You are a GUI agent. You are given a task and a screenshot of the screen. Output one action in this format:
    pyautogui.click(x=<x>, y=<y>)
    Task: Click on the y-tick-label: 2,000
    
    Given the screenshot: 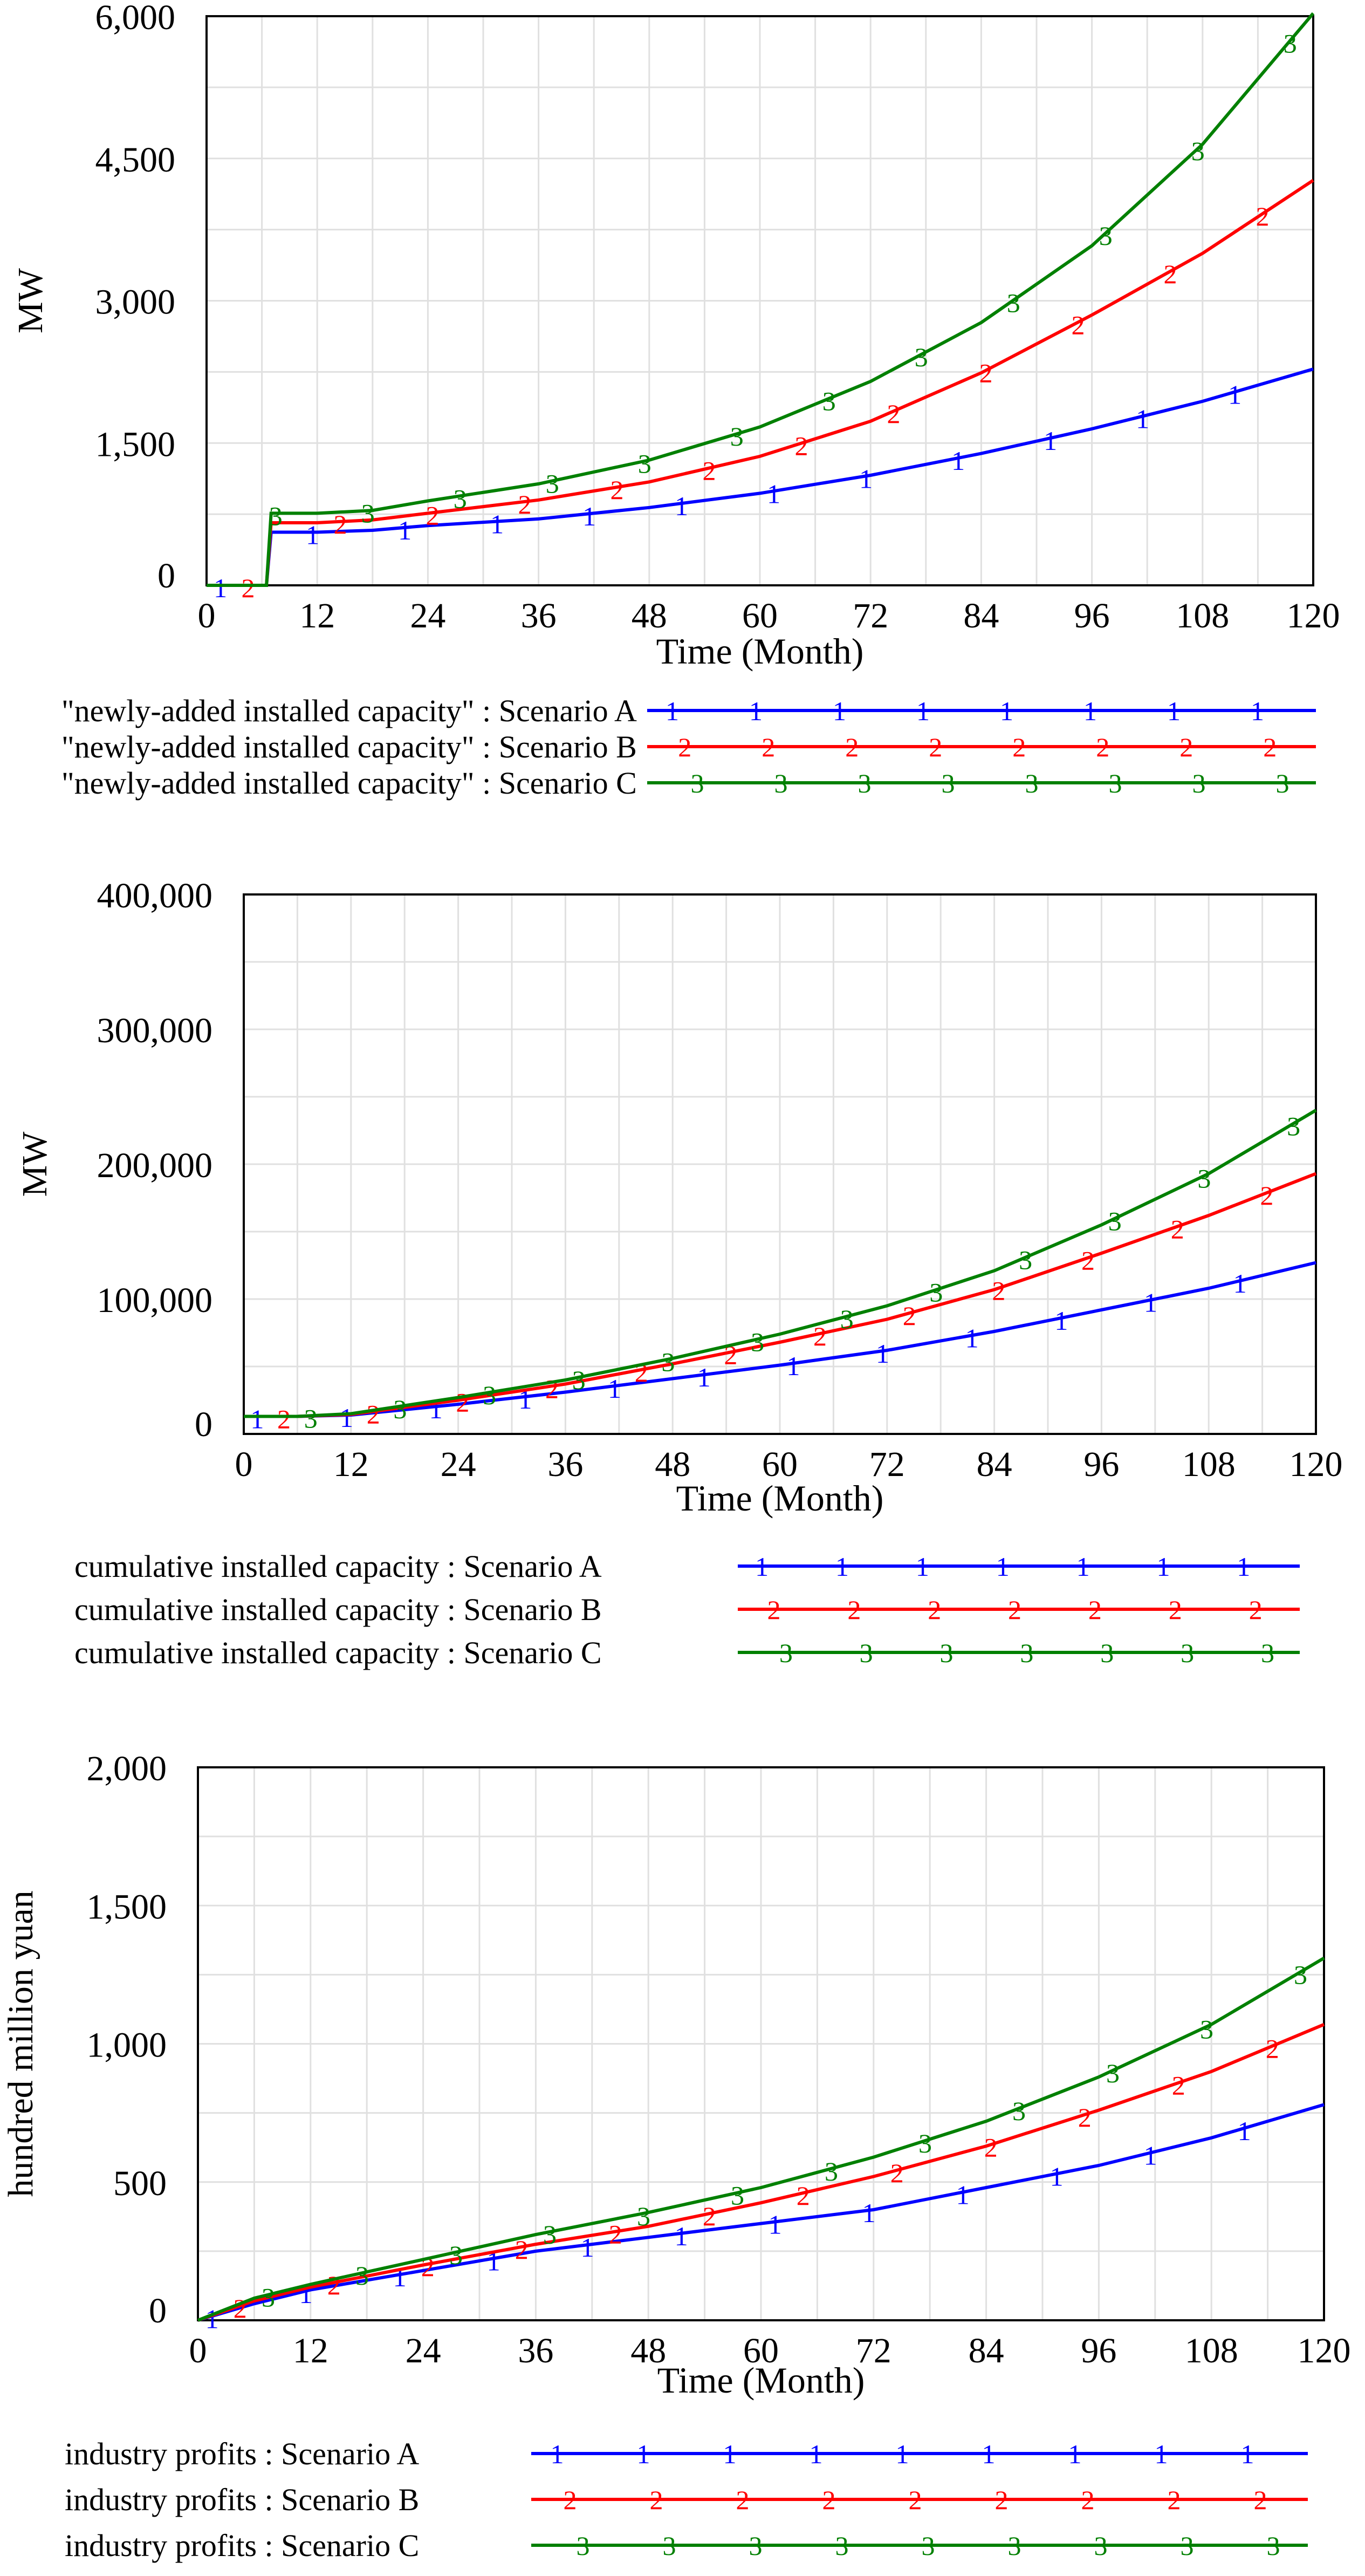 What is the action you would take?
    pyautogui.click(x=127, y=1768)
    